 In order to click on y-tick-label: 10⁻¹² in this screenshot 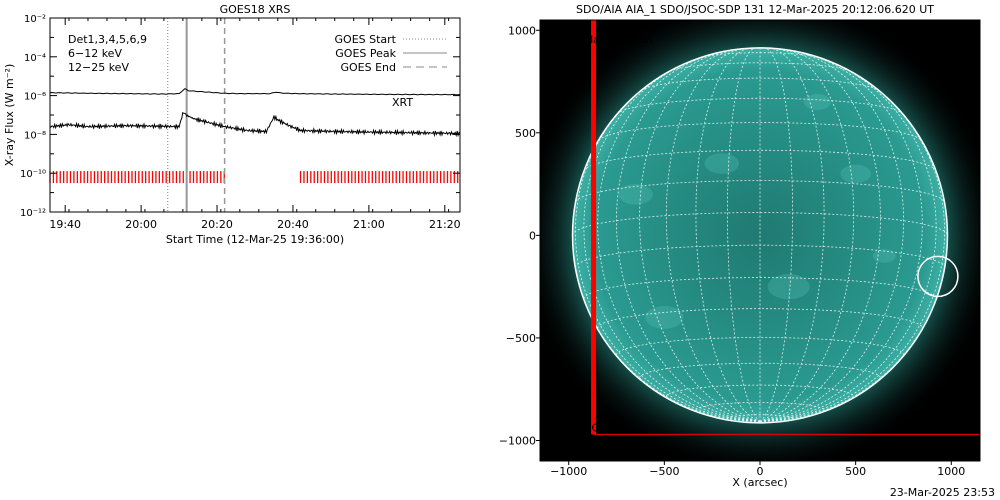, I will do `click(33, 213)`.